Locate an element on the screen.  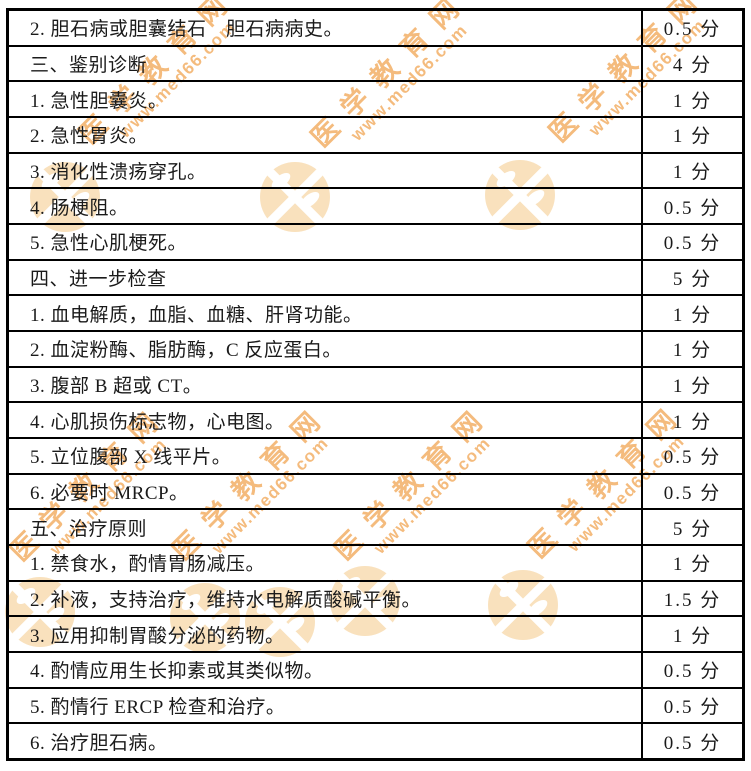
criterion-text: 4. 酌情应用生长抑素或其类似物。 is located at coordinates (177, 672).